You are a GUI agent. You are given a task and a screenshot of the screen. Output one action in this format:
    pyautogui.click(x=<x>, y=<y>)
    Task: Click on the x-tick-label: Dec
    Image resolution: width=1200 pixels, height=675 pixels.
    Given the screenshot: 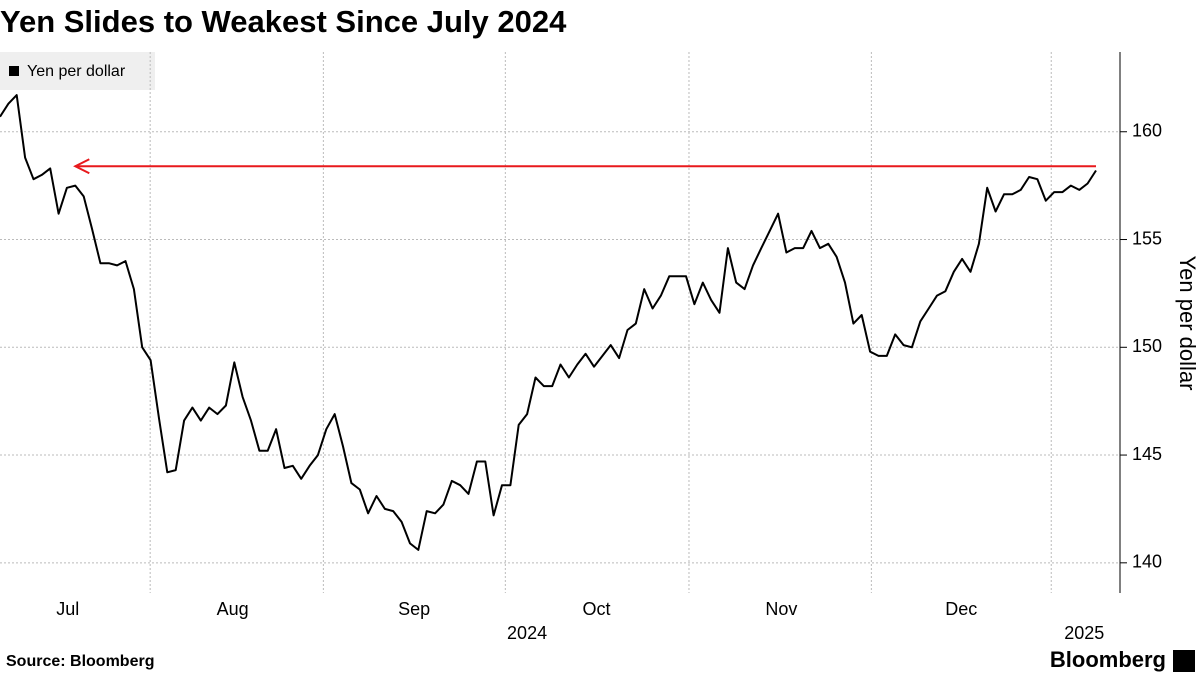 What is the action you would take?
    pyautogui.click(x=961, y=609)
    